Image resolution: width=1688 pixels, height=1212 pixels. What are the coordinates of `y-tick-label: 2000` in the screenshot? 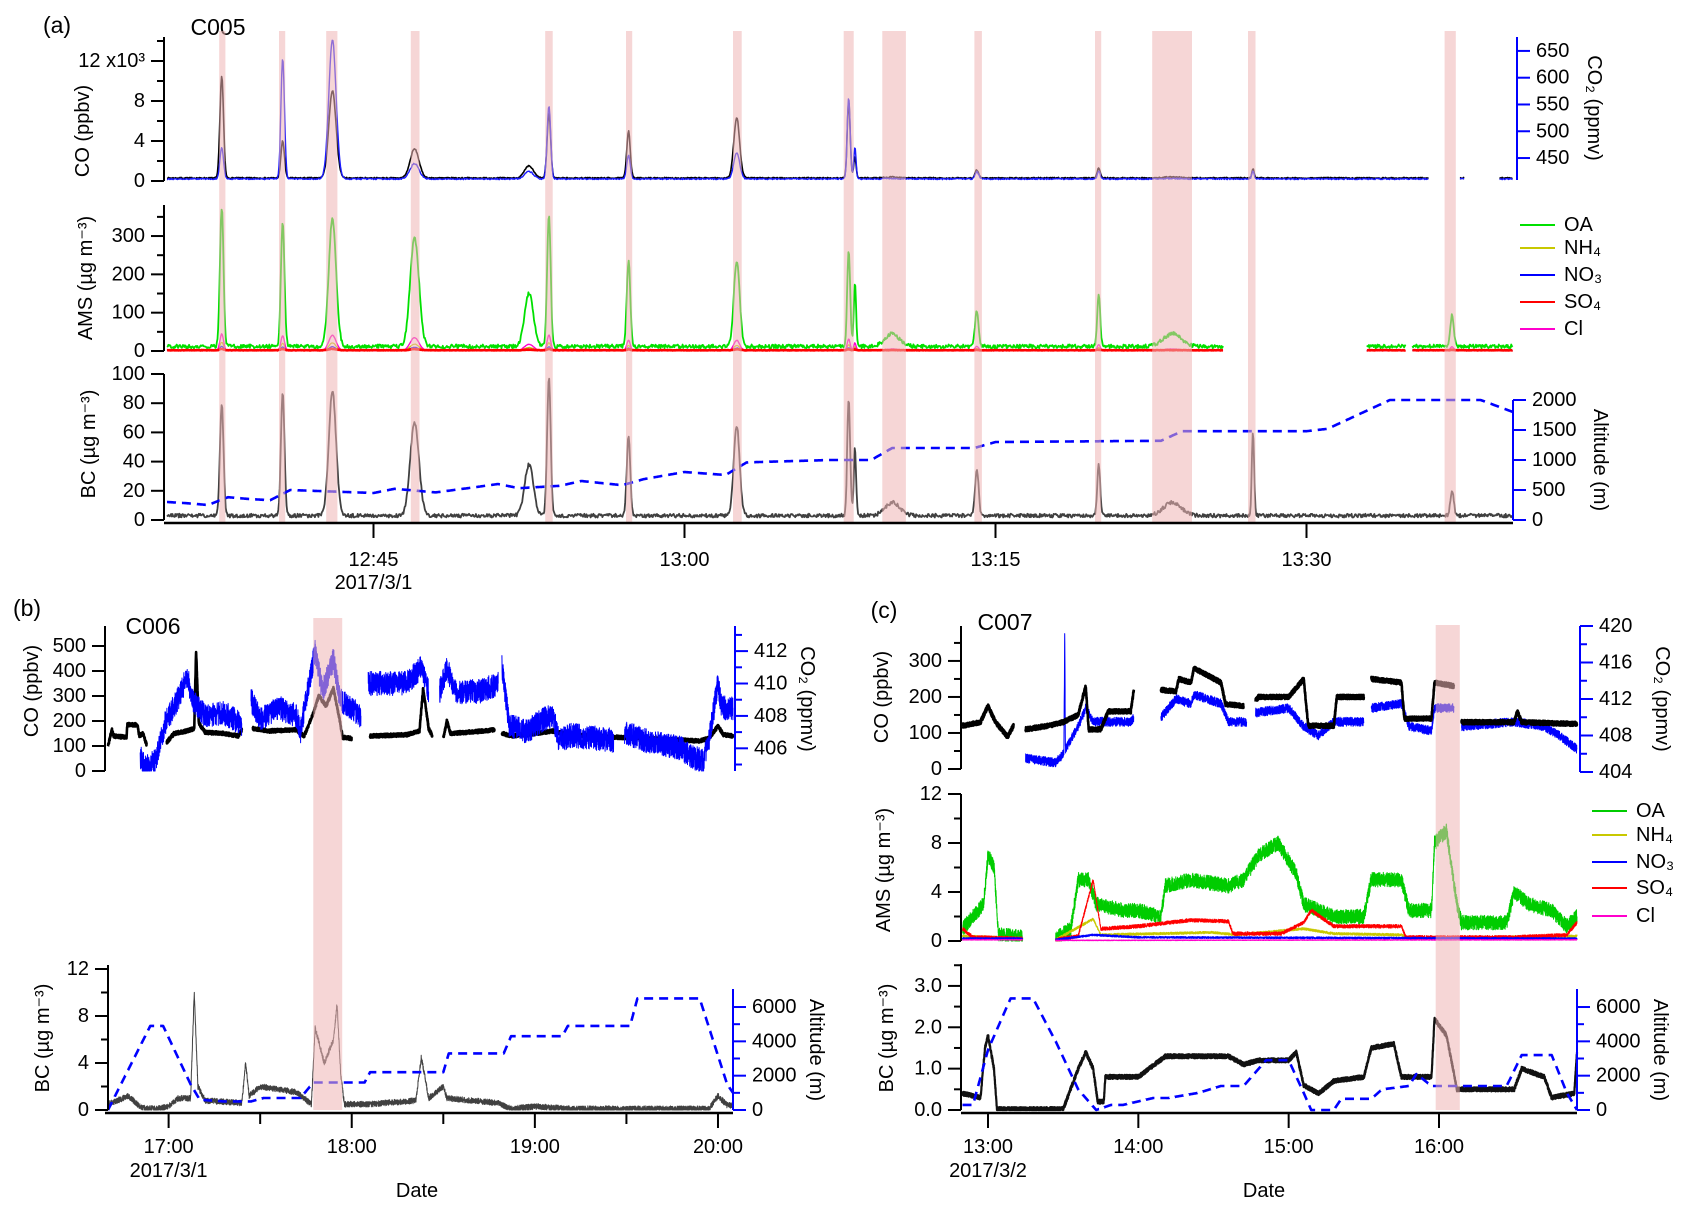 It's located at (774, 1076).